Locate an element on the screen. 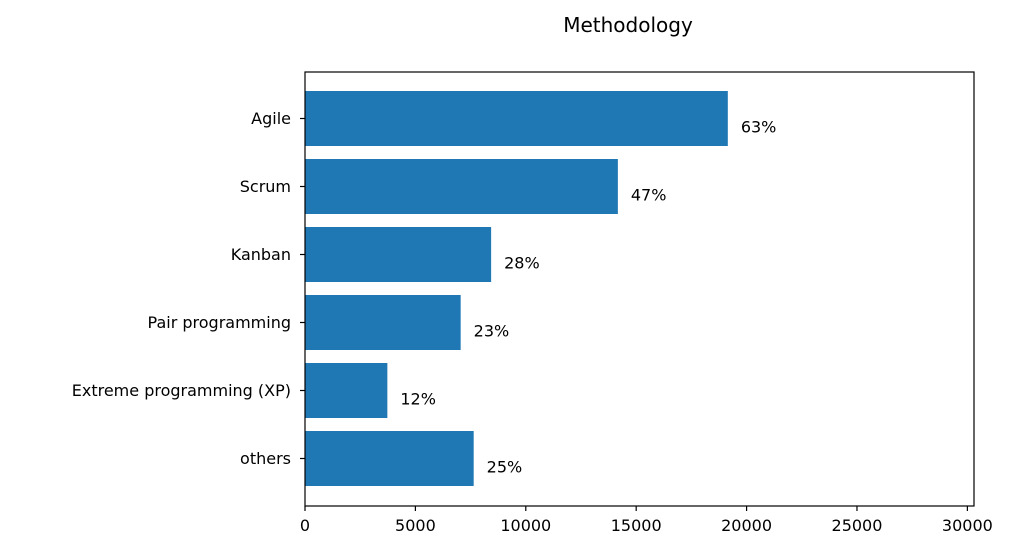 Image resolution: width=1012 pixels, height=558 pixels. x-tick-label: 5000 is located at coordinates (415, 525).